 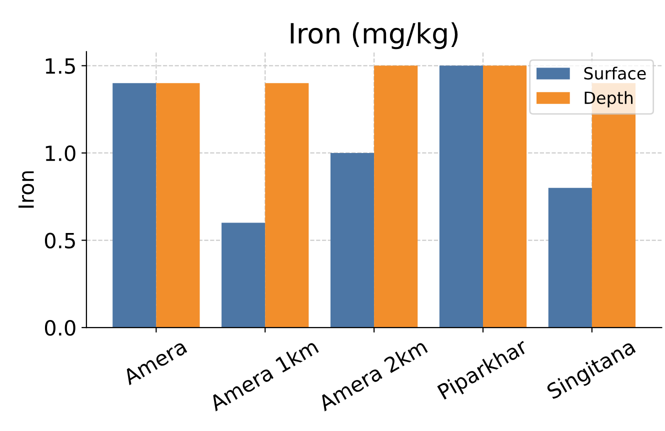 I want to click on y-tick-label: 0.0, so click(x=60, y=328).